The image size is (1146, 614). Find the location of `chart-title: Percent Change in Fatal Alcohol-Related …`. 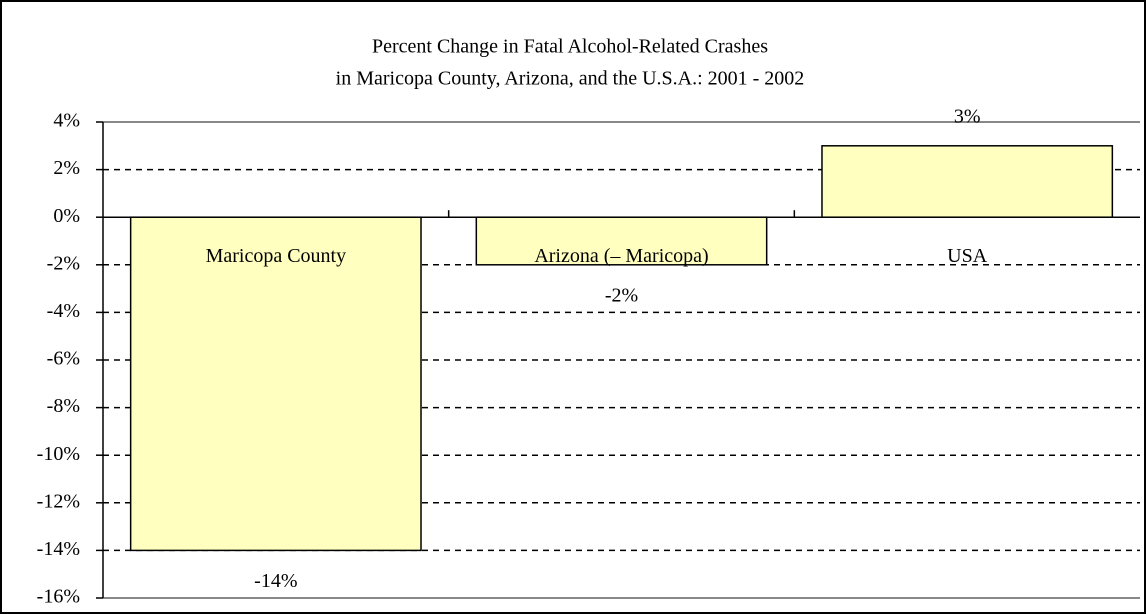

chart-title: Percent Change in Fatal Alcohol-Related … is located at coordinates (570, 47).